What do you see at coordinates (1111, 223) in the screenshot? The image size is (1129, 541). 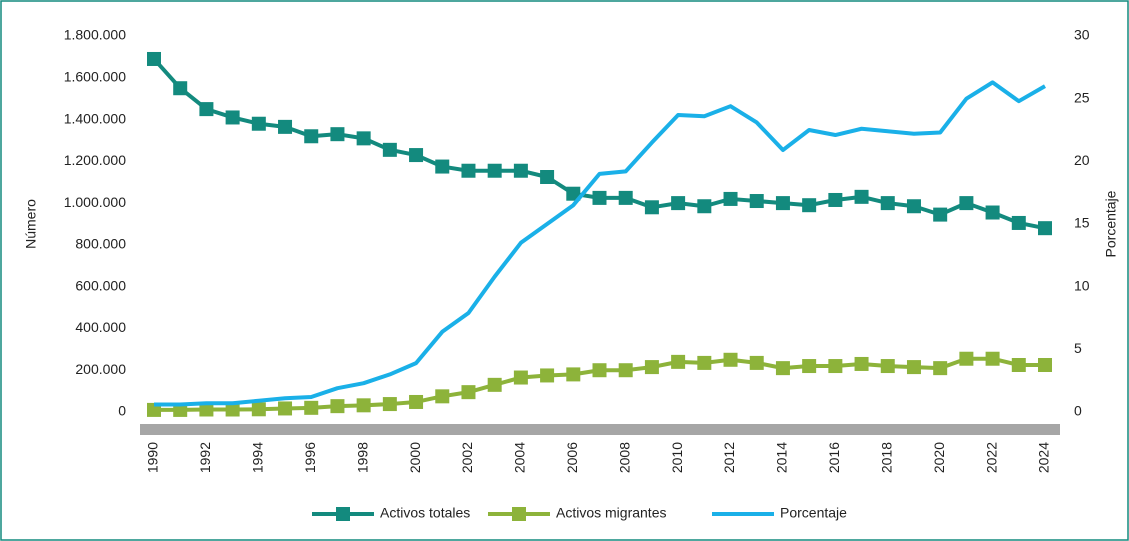 I see `y2-axis-label: Porcentaje` at bounding box center [1111, 223].